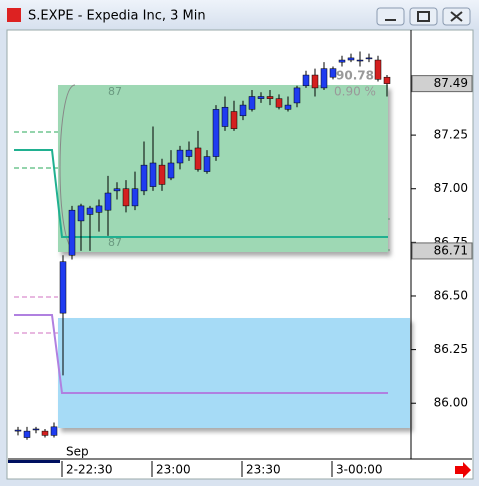 The image size is (479, 490). Describe the element at coordinates (117, 16) in the screenshot. I see `window-title: S.EXPE - Expedia Inc, 3 Min` at that location.